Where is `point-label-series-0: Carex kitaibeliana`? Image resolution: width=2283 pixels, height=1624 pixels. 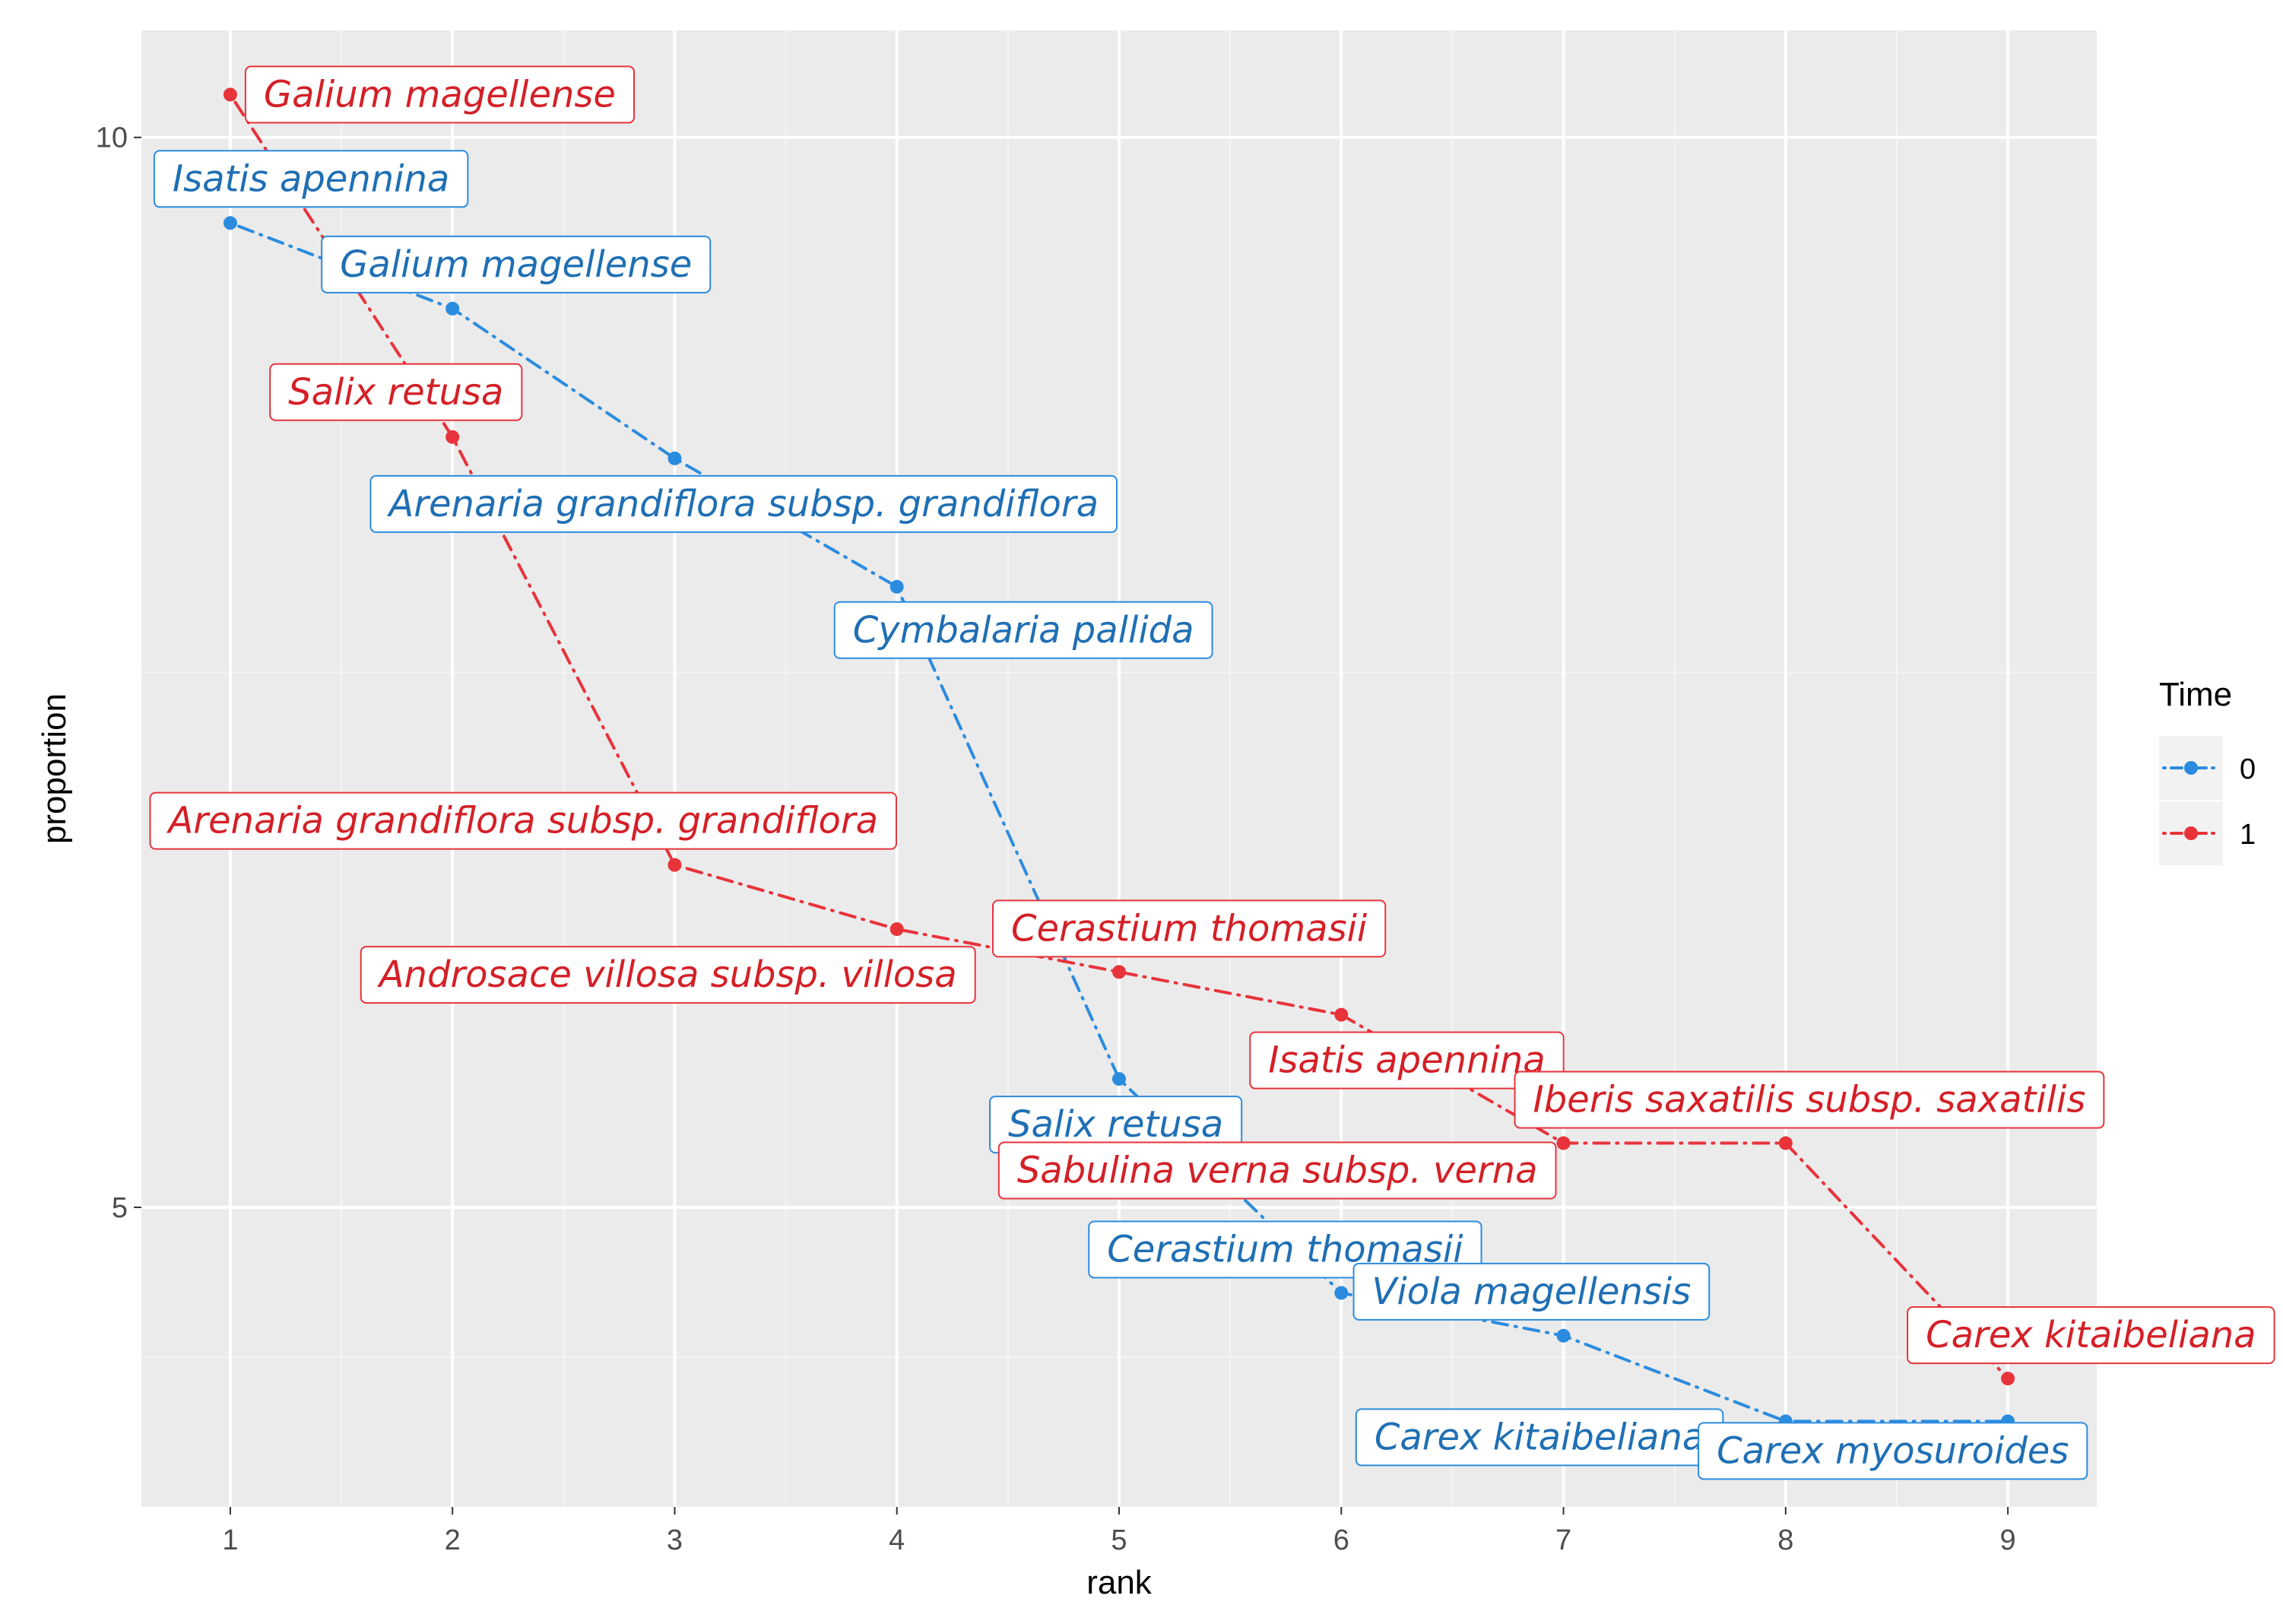 point-label-series-0: Carex kitaibeliana is located at coordinates (1539, 1437).